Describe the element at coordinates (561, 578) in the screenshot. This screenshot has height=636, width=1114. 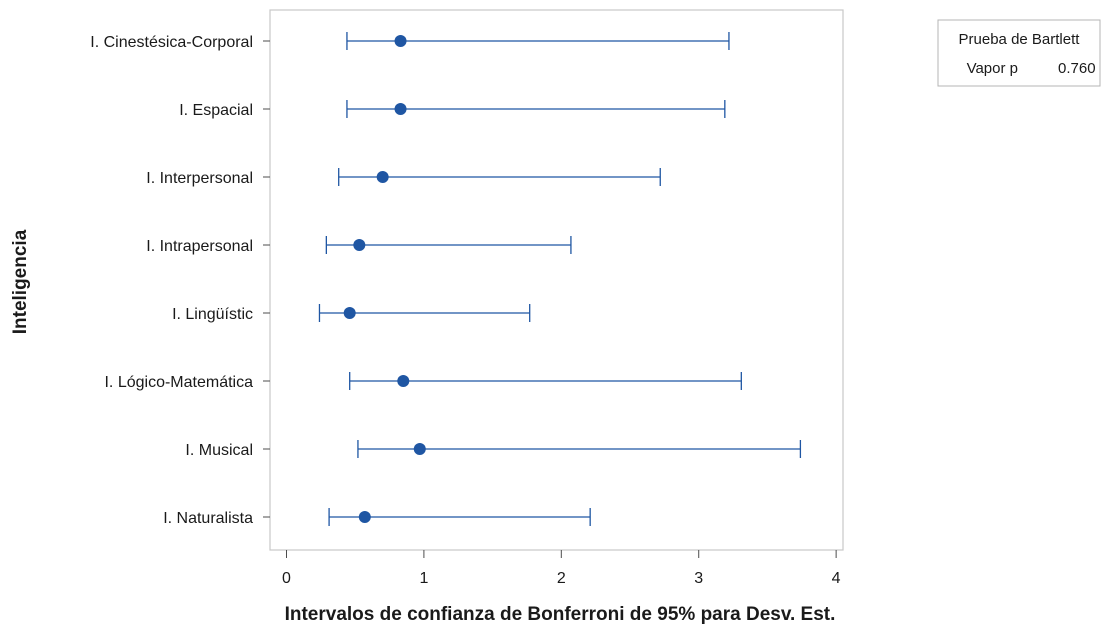
I see `x-tick-label: 2` at that location.